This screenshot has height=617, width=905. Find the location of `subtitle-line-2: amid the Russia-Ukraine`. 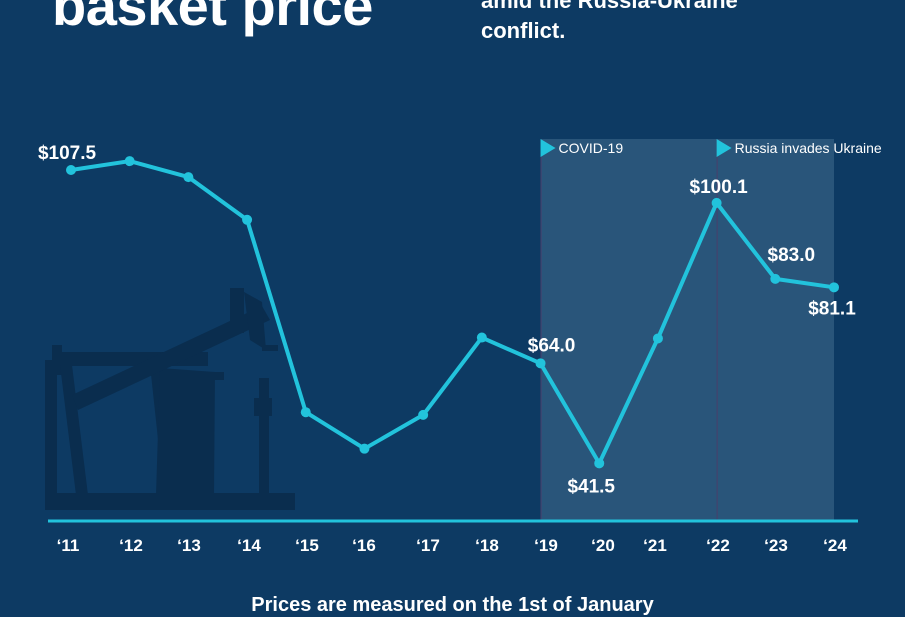

subtitle-line-2: amid the Russia-Ukraine is located at coordinates (609, 6).